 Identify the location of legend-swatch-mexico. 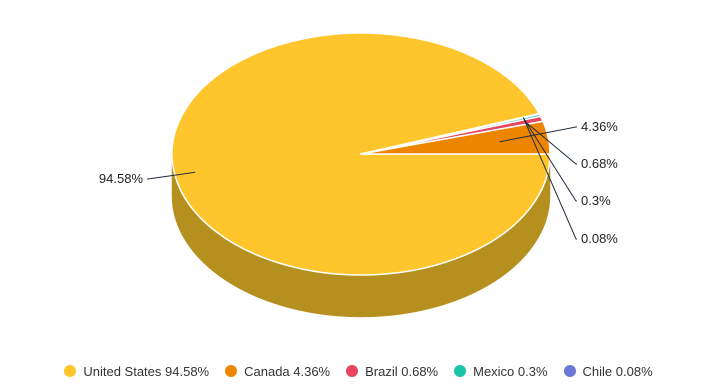
(460, 371).